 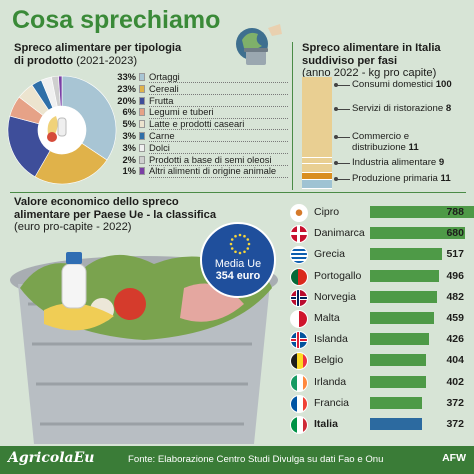 What do you see at coordinates (380, 382) in the screenshot?
I see `country-row: Irlanda 402` at bounding box center [380, 382].